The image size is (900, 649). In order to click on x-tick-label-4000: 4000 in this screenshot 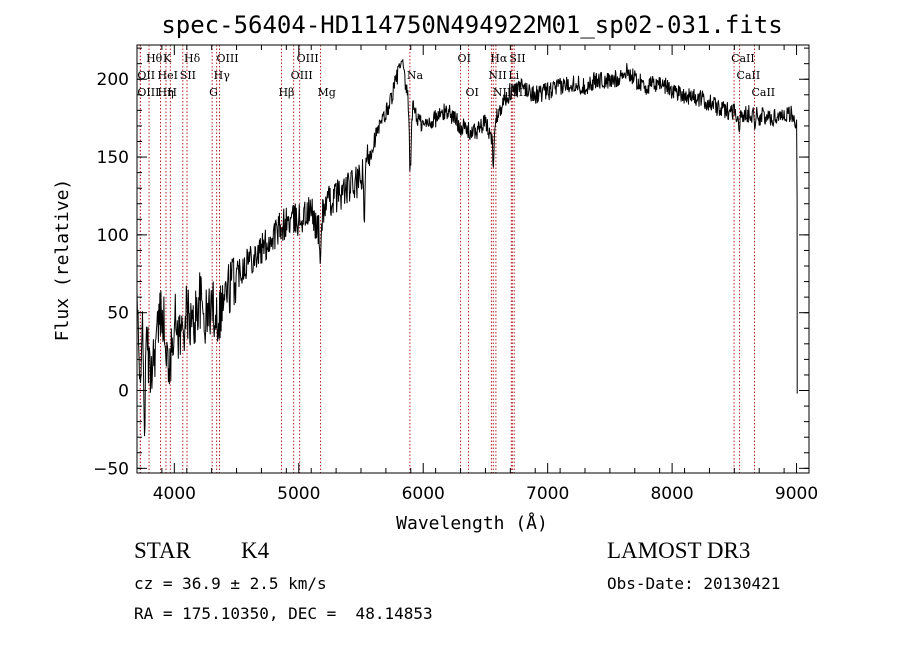, I will do `click(174, 494)`.